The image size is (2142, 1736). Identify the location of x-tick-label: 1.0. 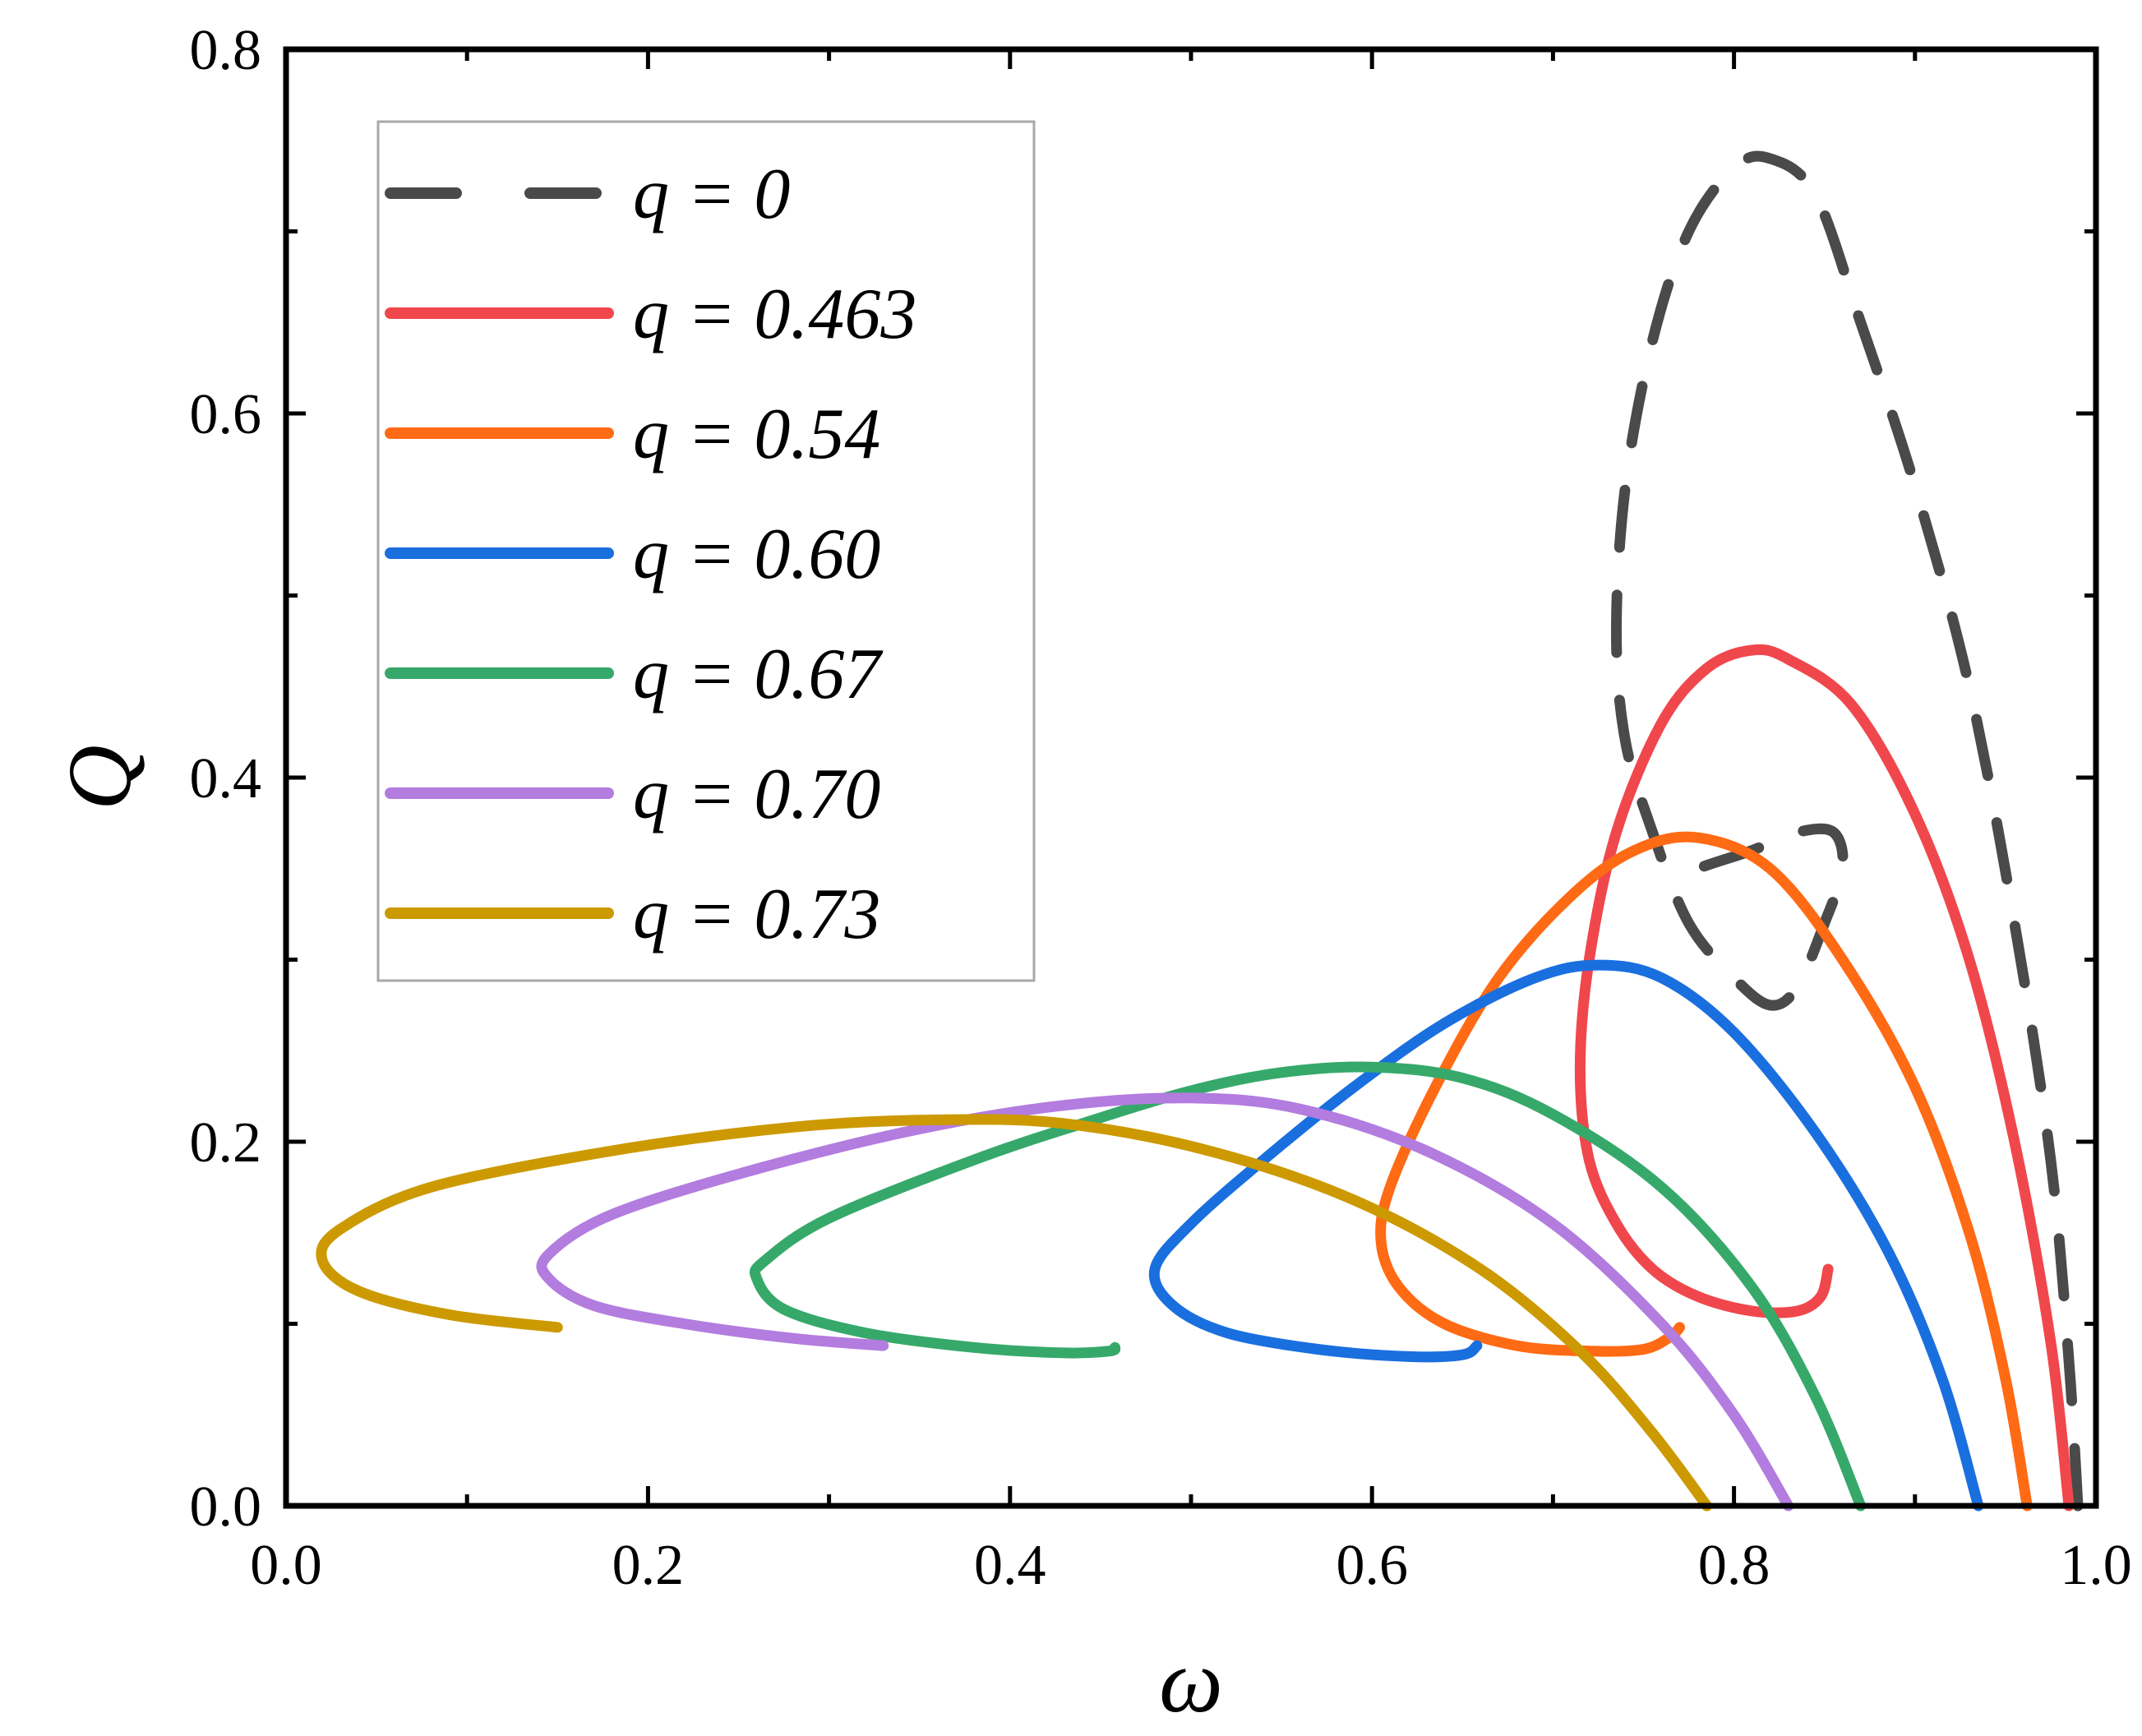
(2096, 1566).